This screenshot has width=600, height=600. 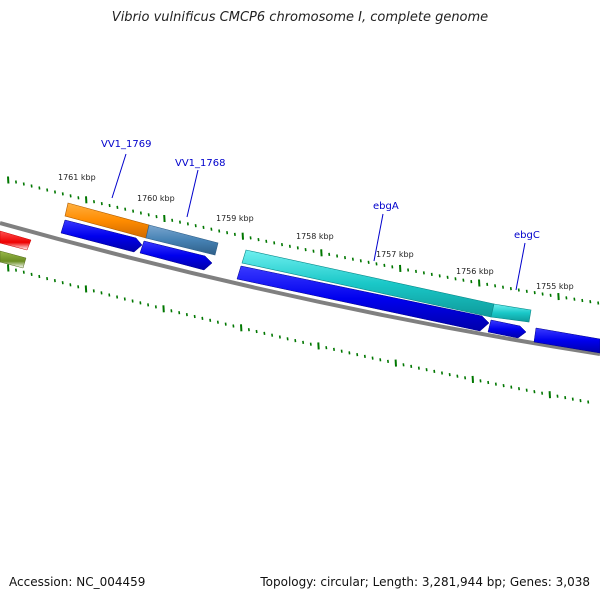 I want to click on accession-text: Accession: NC_004459, so click(x=77, y=582).